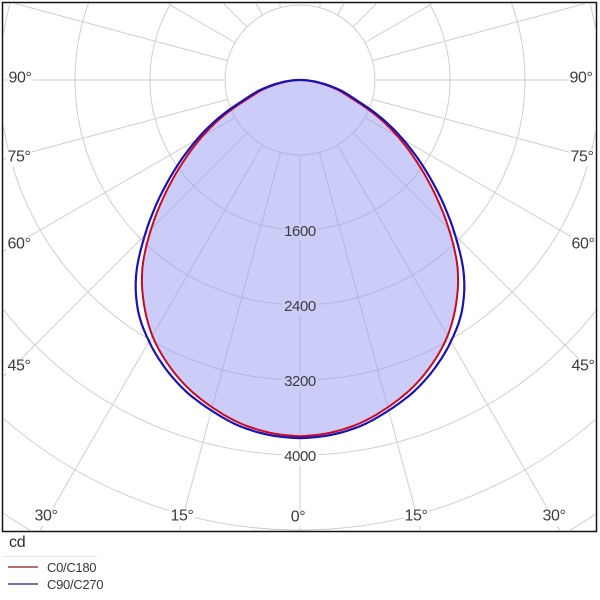  What do you see at coordinates (50, 556) in the screenshot?
I see `legend-divider` at bounding box center [50, 556].